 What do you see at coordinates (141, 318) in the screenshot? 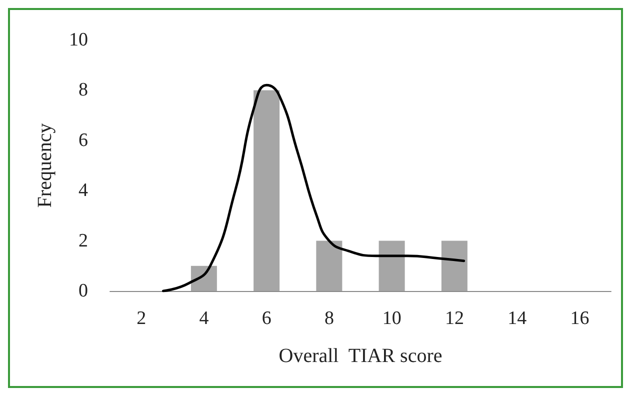
I see `x-tick-label: 2` at bounding box center [141, 318].